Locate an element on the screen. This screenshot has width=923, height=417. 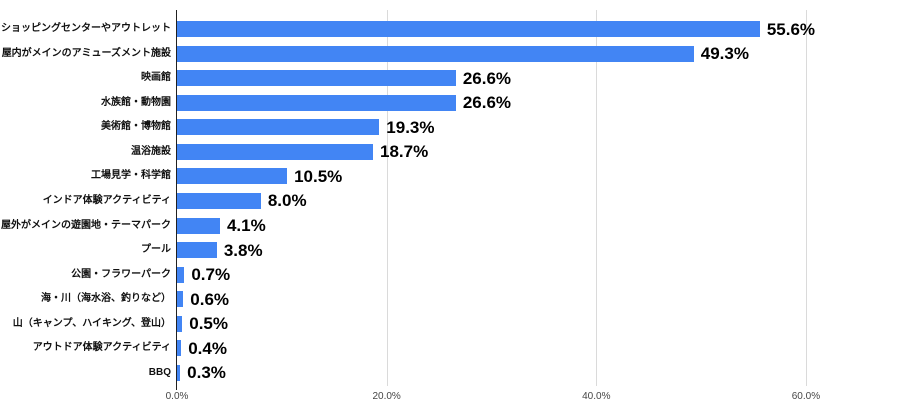
x-tick-label: 40.0% is located at coordinates (596, 396).